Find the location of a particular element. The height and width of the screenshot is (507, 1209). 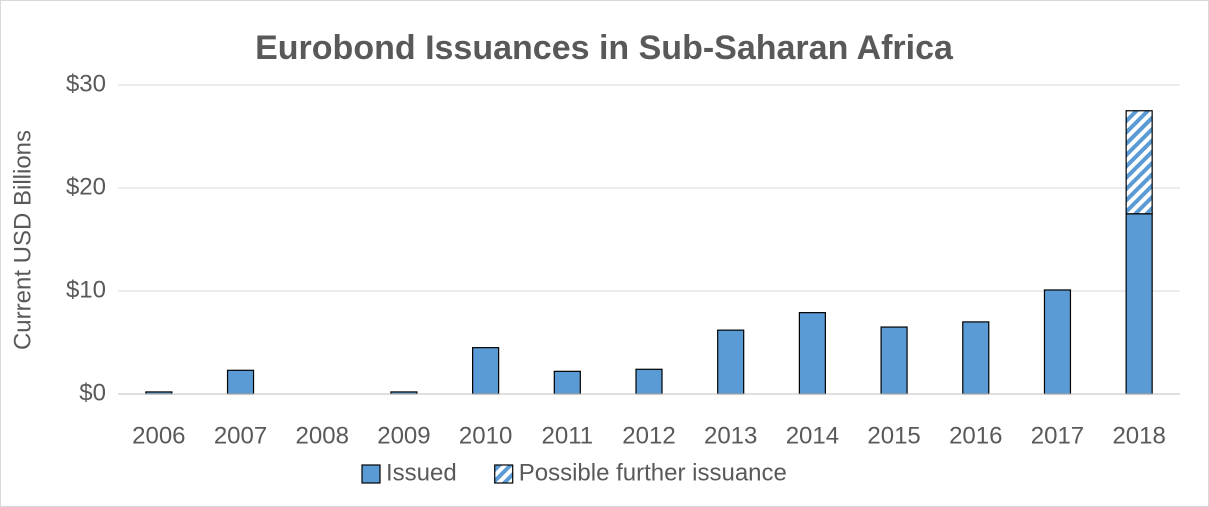

x-tick-label: 2007 is located at coordinates (240, 435).